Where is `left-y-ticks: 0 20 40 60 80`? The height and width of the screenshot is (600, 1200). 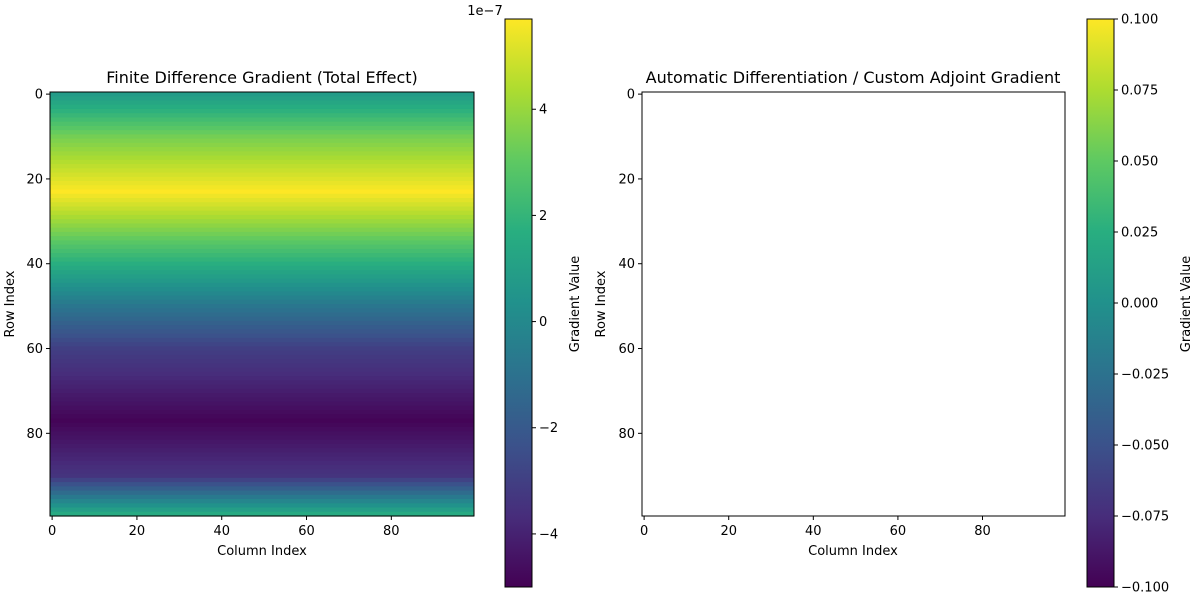
left-y-ticks: 0 20 40 60 80 is located at coordinates (38, 265).